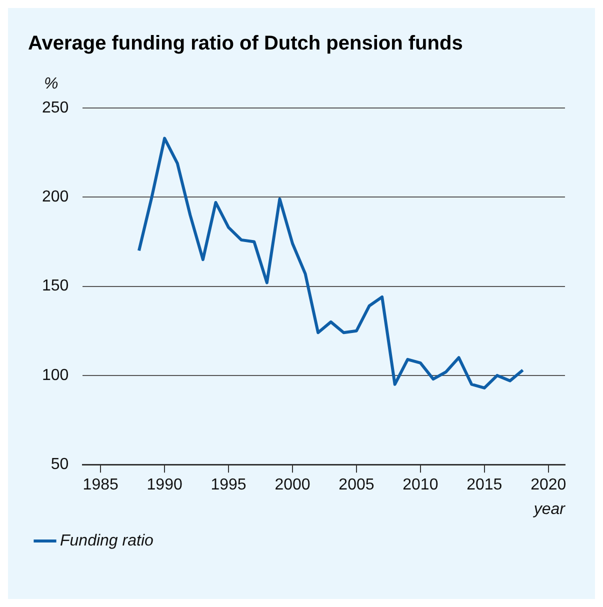 Image resolution: width=603 pixels, height=607 pixels. What do you see at coordinates (228, 485) in the screenshot?
I see `x-tick-label: 1995` at bounding box center [228, 485].